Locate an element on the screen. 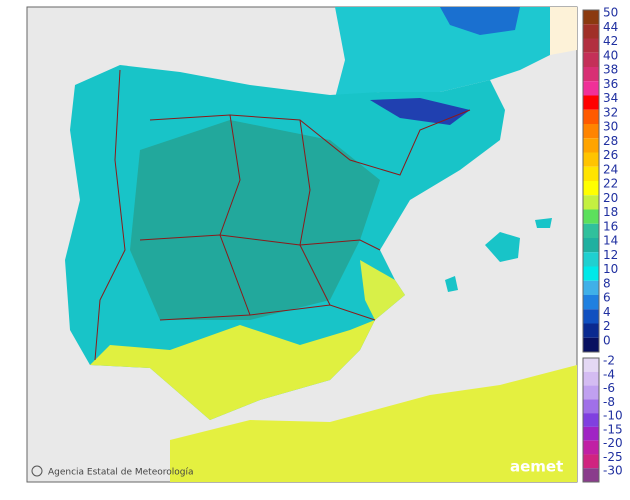 Image resolution: width=630 pixels, height=500 pixels. legend-label: 12 is located at coordinates (610, 255).